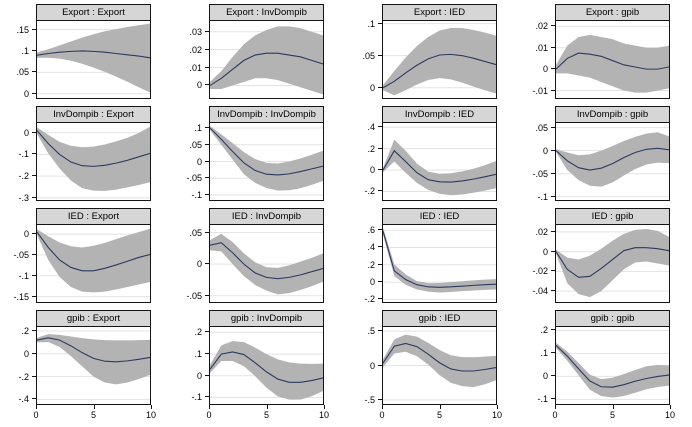  Describe the element at coordinates (612, 216) in the screenshot. I see `subplot-title: IED : gpib` at that location.